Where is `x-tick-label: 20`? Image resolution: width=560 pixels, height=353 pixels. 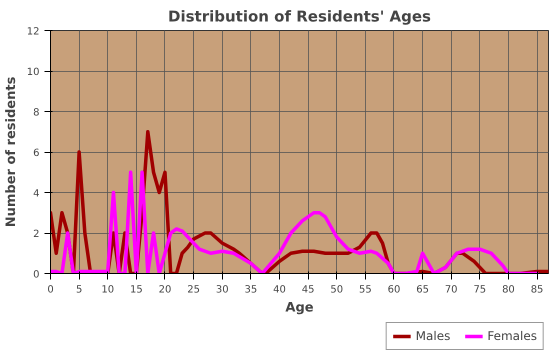 x-tick-label: 20 is located at coordinates (165, 290).